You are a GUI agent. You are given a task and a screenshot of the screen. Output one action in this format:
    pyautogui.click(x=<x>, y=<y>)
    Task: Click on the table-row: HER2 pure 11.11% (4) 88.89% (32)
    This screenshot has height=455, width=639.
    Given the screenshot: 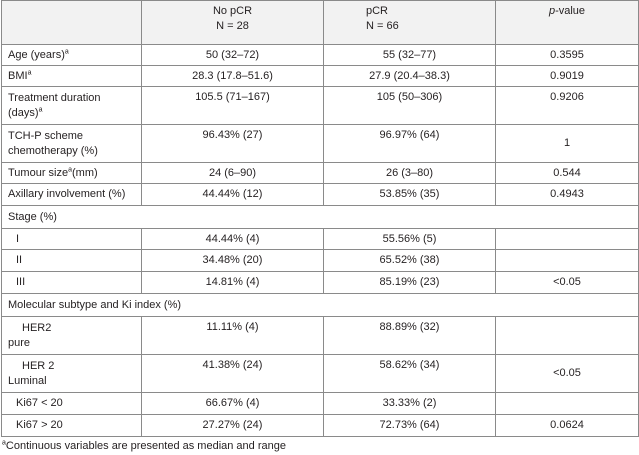 What is the action you would take?
    pyautogui.click(x=320, y=335)
    